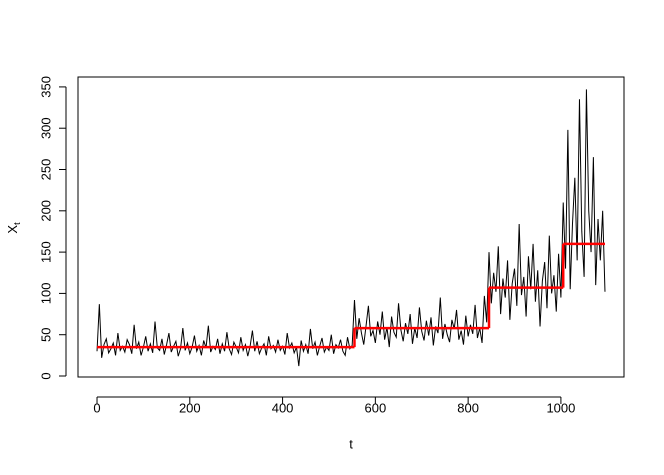 The height and width of the screenshot is (475, 664). Describe the element at coordinates (45, 170) in the screenshot. I see `y-tick-label: 250` at that location.